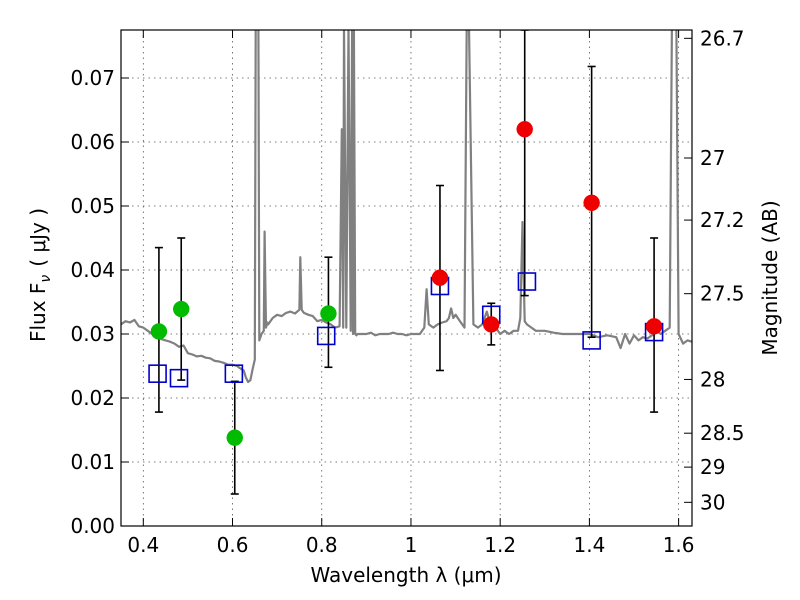 The image size is (800, 600). Describe the element at coordinates (38, 312) in the screenshot. I see `y-axis-label-main: Flux F` at that location.